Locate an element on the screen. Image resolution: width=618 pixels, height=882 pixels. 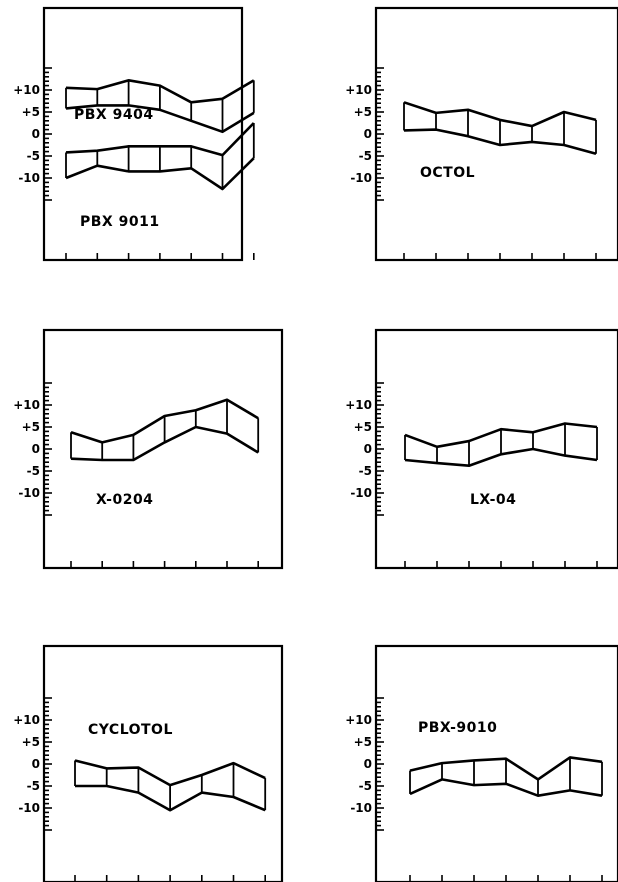
band-upper-line is located at coordinates (170, 773).